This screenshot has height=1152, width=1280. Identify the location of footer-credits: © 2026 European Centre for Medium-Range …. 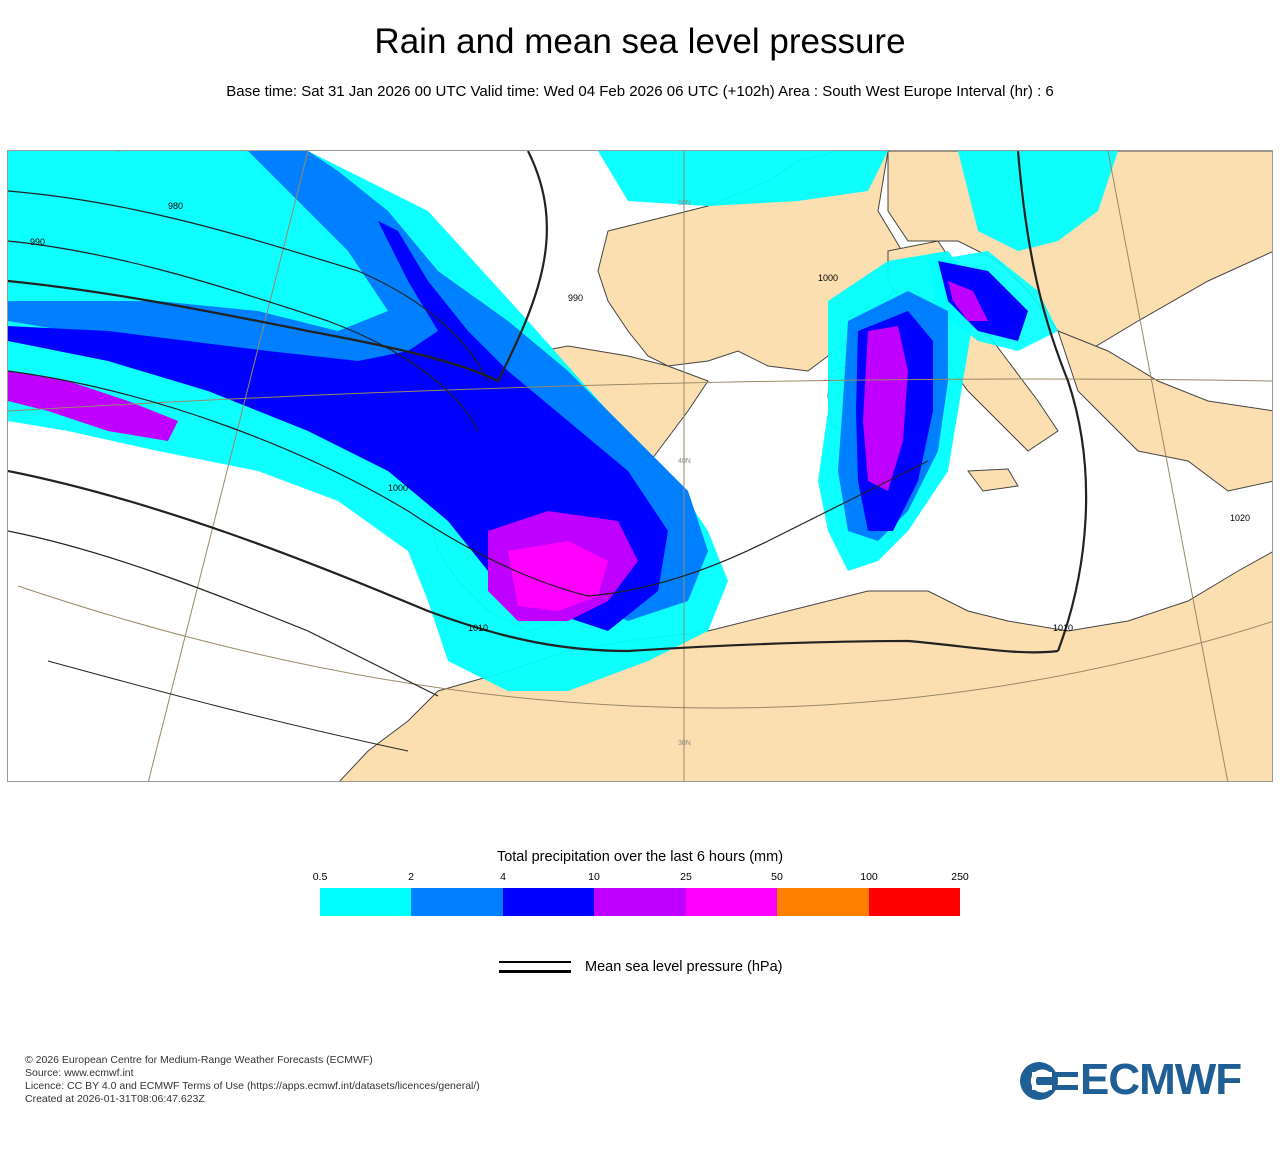
(252, 1080).